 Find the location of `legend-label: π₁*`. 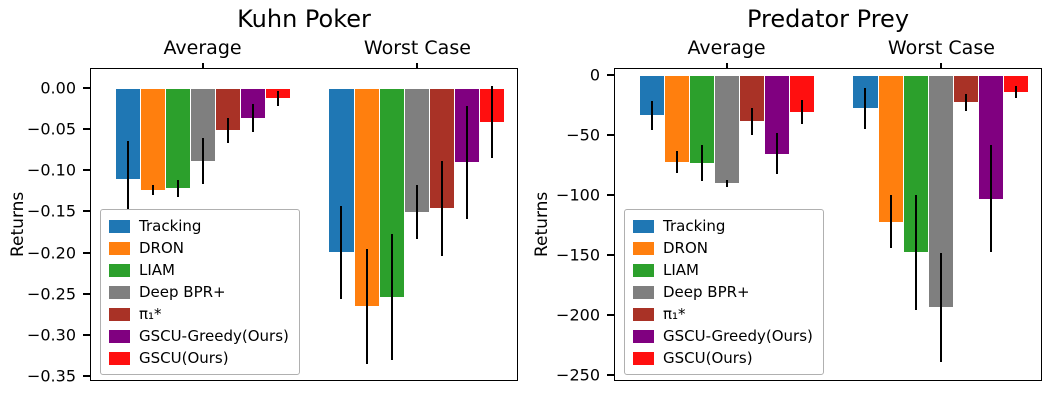

legend-label: π₁* is located at coordinates (150, 314).